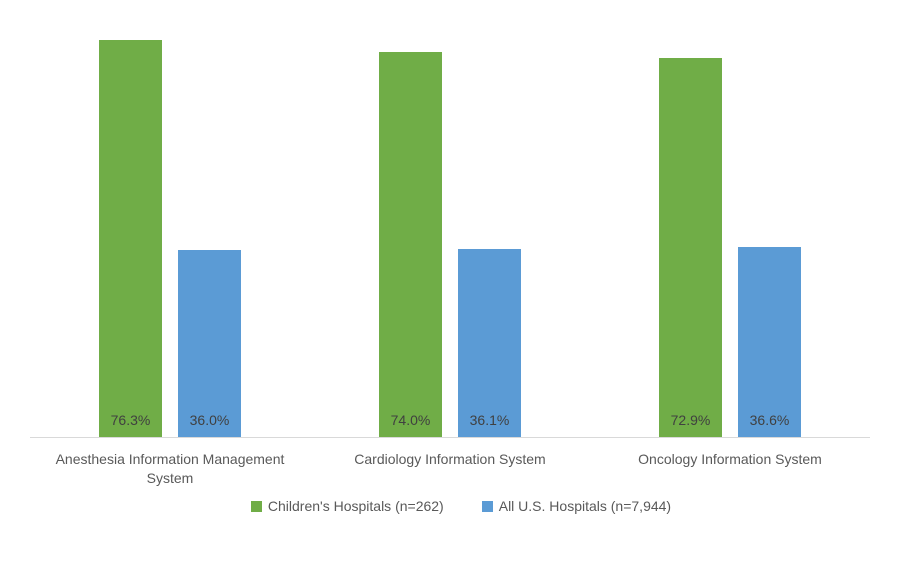  I want to click on value-label: 72.9%, so click(690, 420).